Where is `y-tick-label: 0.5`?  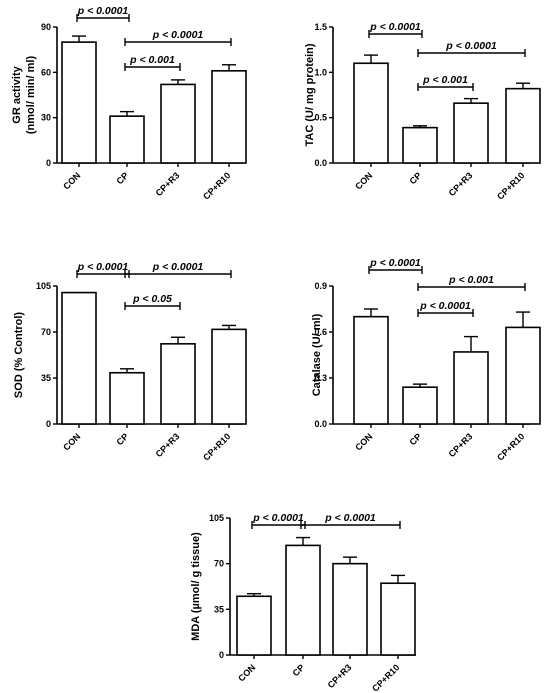 y-tick-label: 0.5 is located at coordinates (320, 118).